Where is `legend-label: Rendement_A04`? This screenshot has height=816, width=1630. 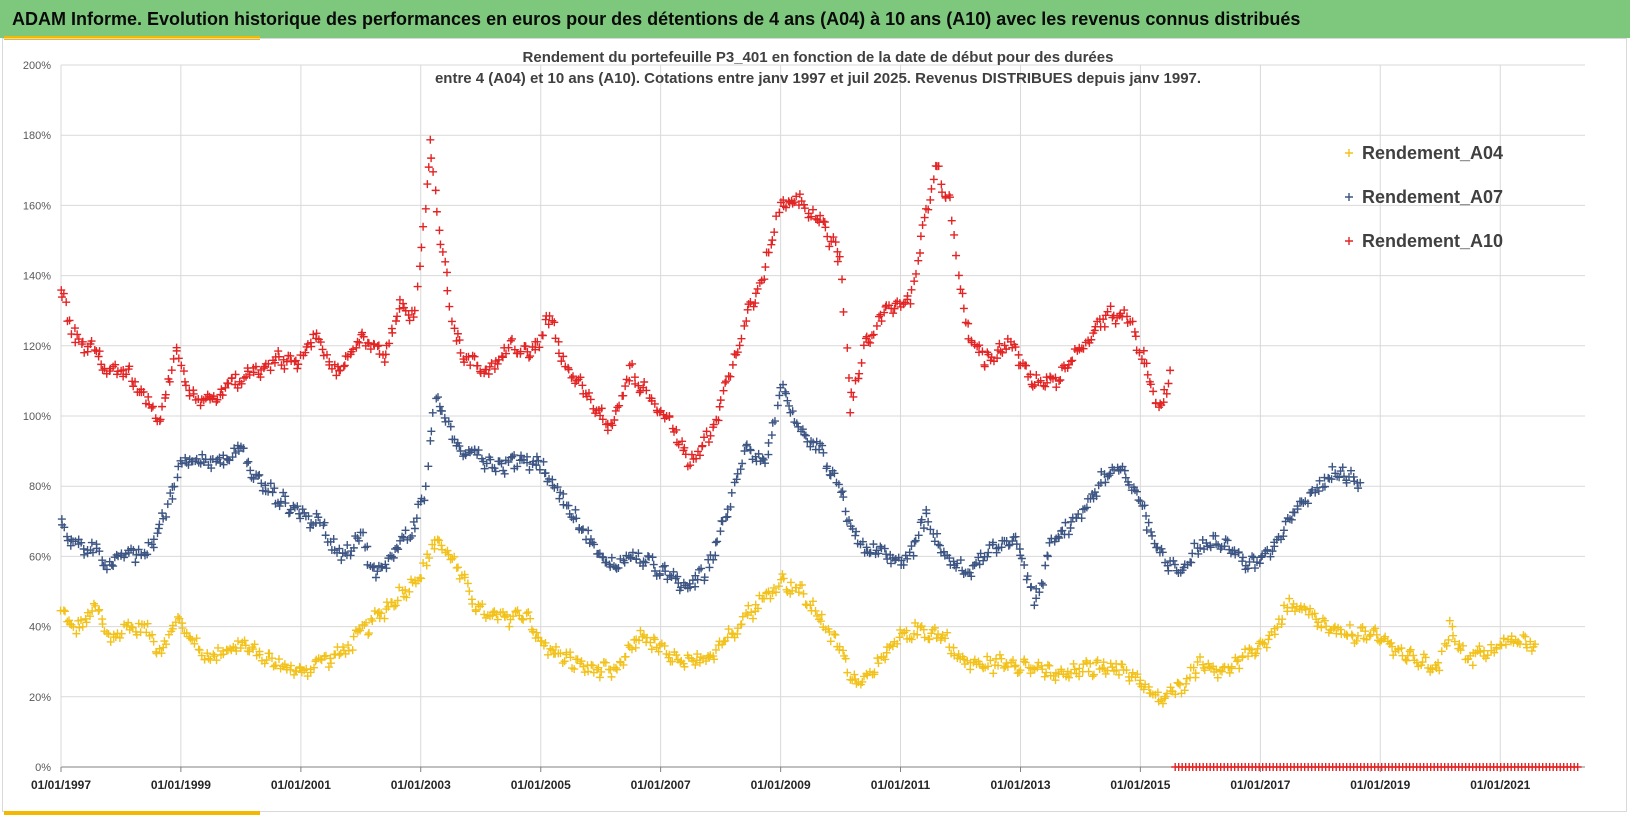
legend-label: Rendement_A04 is located at coordinates (1432, 153).